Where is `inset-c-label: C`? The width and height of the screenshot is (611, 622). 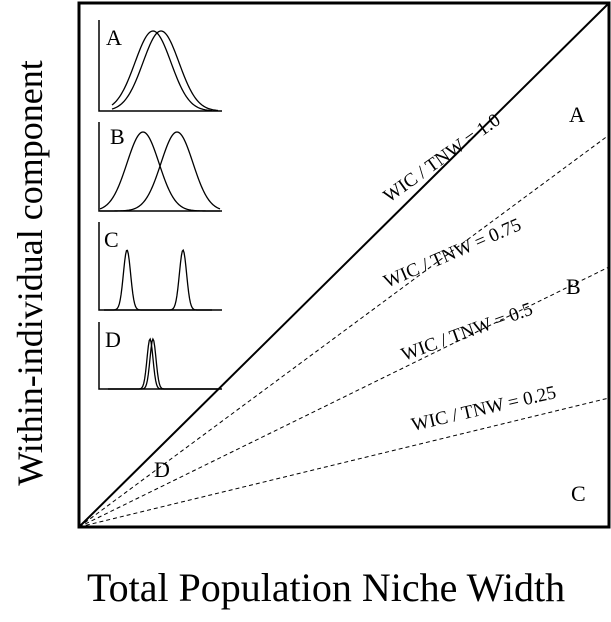 inset-c-label: C is located at coordinates (111, 239).